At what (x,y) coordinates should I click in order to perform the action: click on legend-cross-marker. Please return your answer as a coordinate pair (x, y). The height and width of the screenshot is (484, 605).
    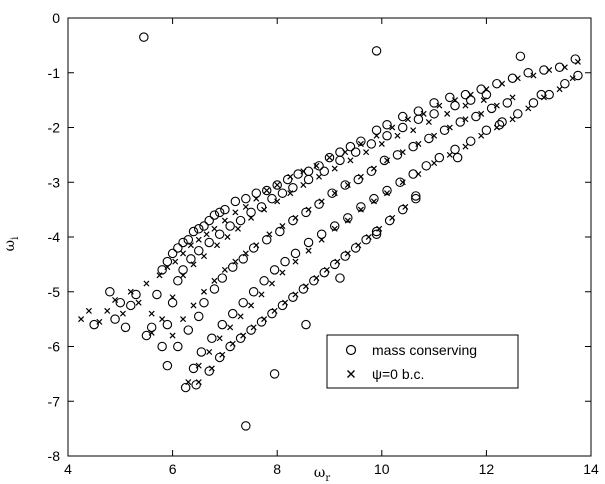
    Looking at the image, I should click on (351, 374).